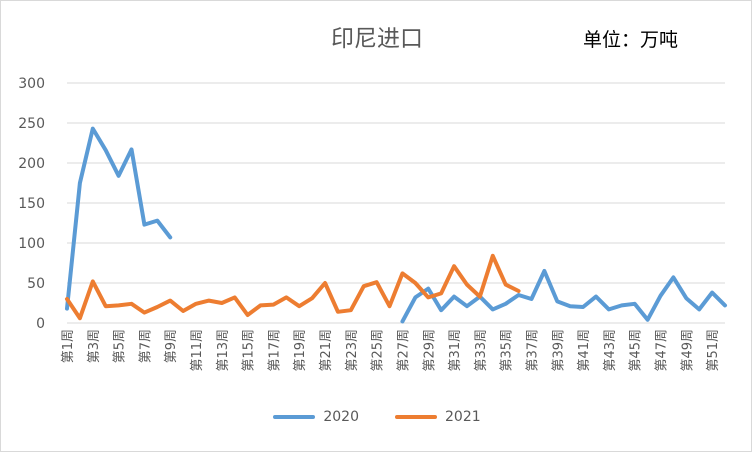  What do you see at coordinates (274, 350) in the screenshot?
I see `x-tick-label: 第17周` at bounding box center [274, 350].